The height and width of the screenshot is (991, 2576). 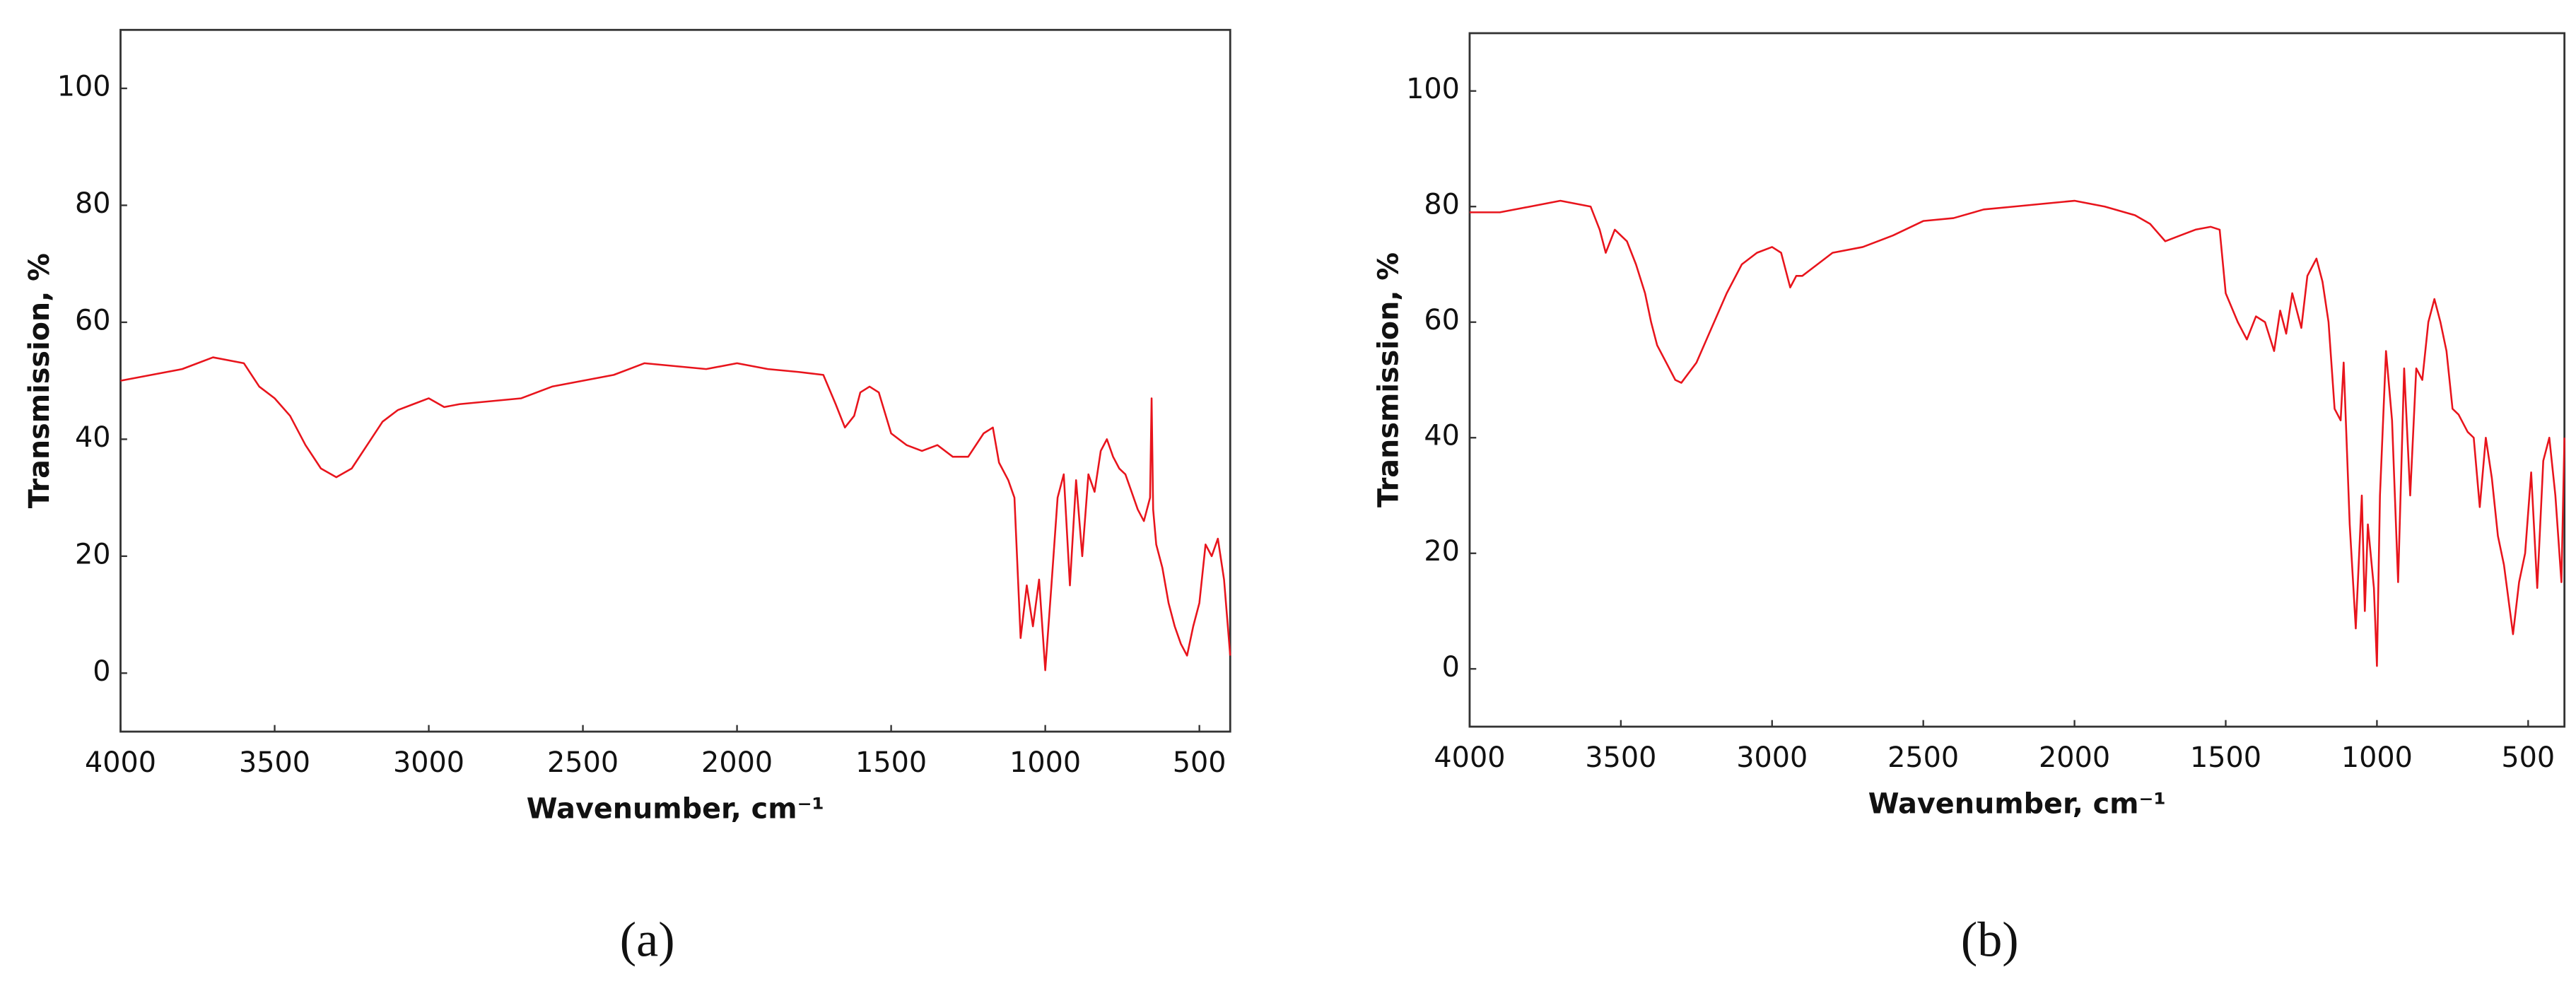 I want to click on panel-label: (b), so click(x=1990, y=940).